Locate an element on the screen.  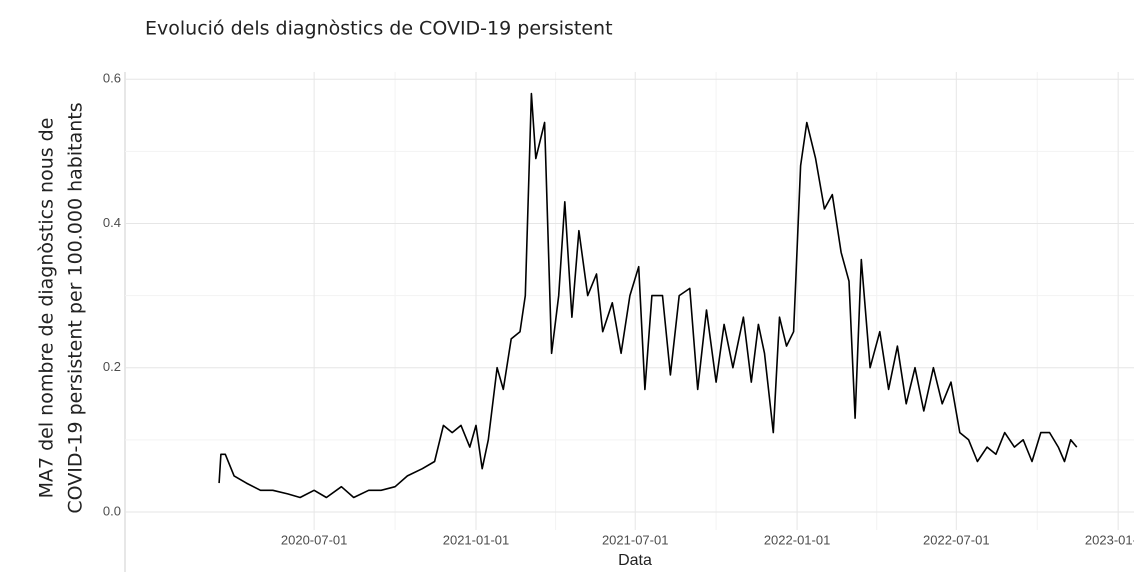
y-tick-label: 0.6 is located at coordinates (112, 78).